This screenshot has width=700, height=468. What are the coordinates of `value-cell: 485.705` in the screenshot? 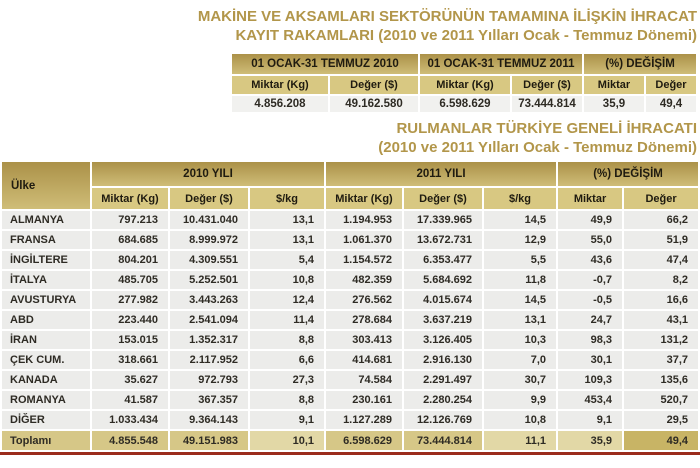 It's located at (130, 280).